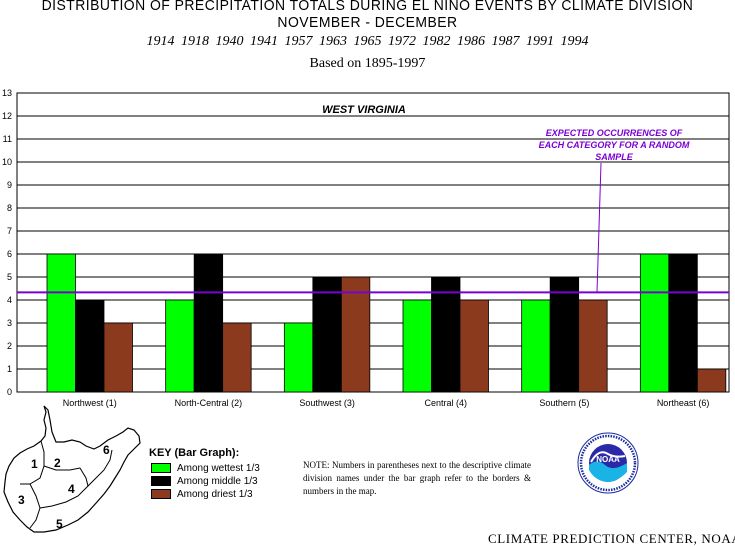  What do you see at coordinates (367, 63) in the screenshot?
I see `base-period: Based on 1895-1997` at bounding box center [367, 63].